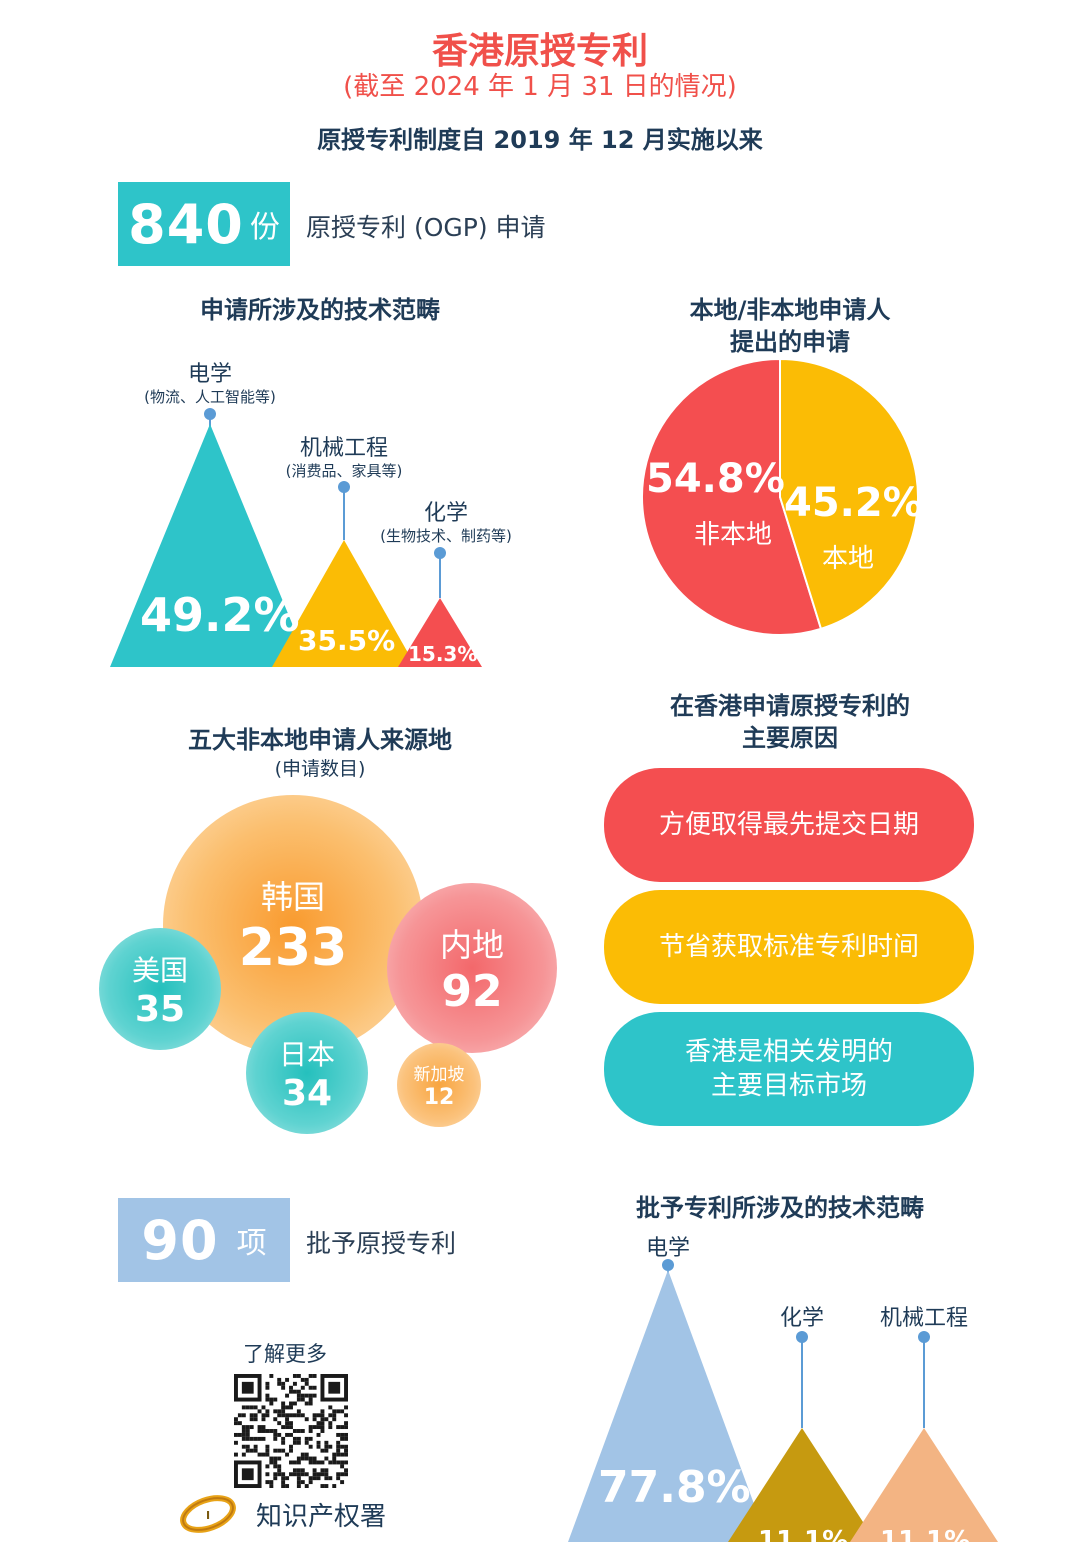  I want to click on reasons-heading-2: 主要原因, so click(790, 738).